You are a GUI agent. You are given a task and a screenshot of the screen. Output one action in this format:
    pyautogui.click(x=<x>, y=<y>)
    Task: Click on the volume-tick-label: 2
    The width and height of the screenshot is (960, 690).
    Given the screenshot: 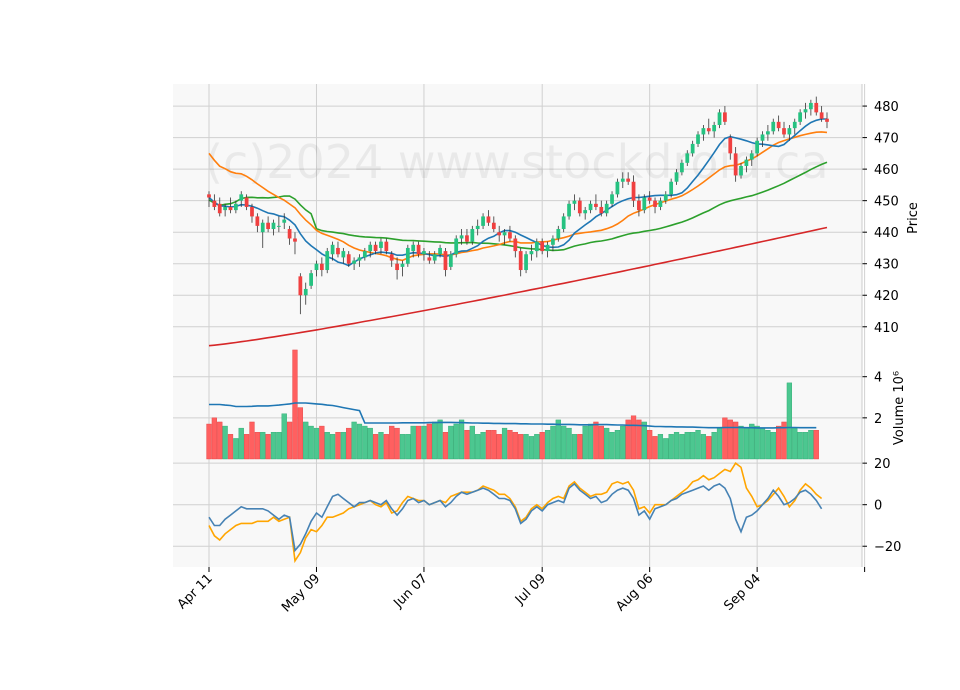 What is the action you would take?
    pyautogui.click(x=878, y=419)
    